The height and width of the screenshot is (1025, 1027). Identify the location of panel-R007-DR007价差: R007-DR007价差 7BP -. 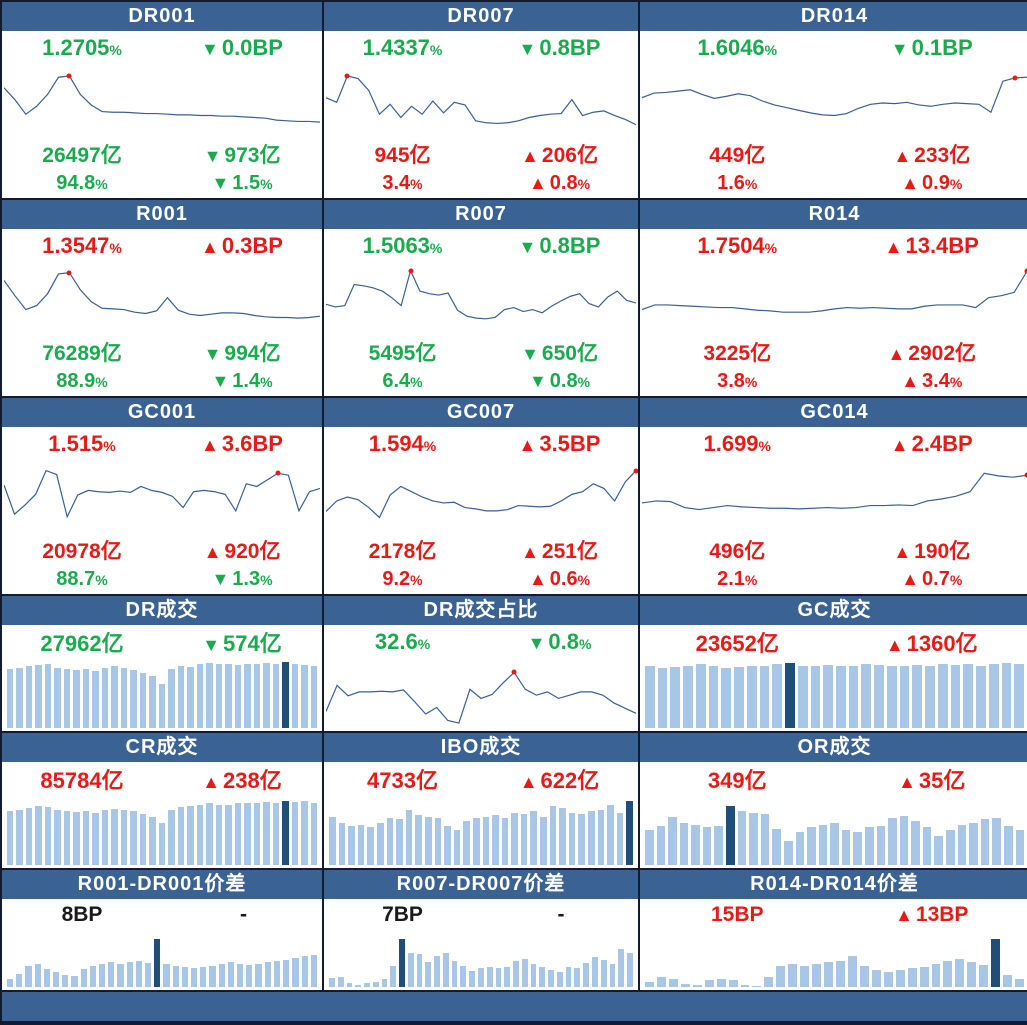
(481, 930).